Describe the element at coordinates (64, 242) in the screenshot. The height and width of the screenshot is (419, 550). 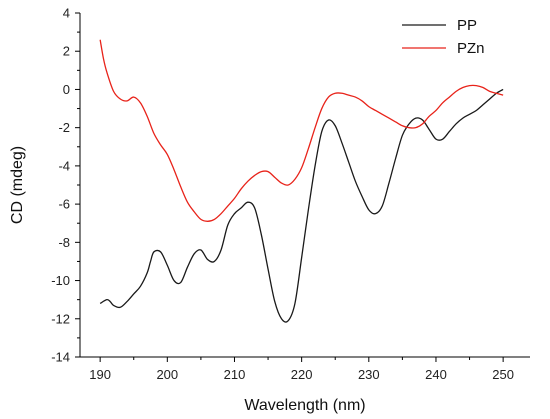
I see `y-tick-label: -8` at that location.